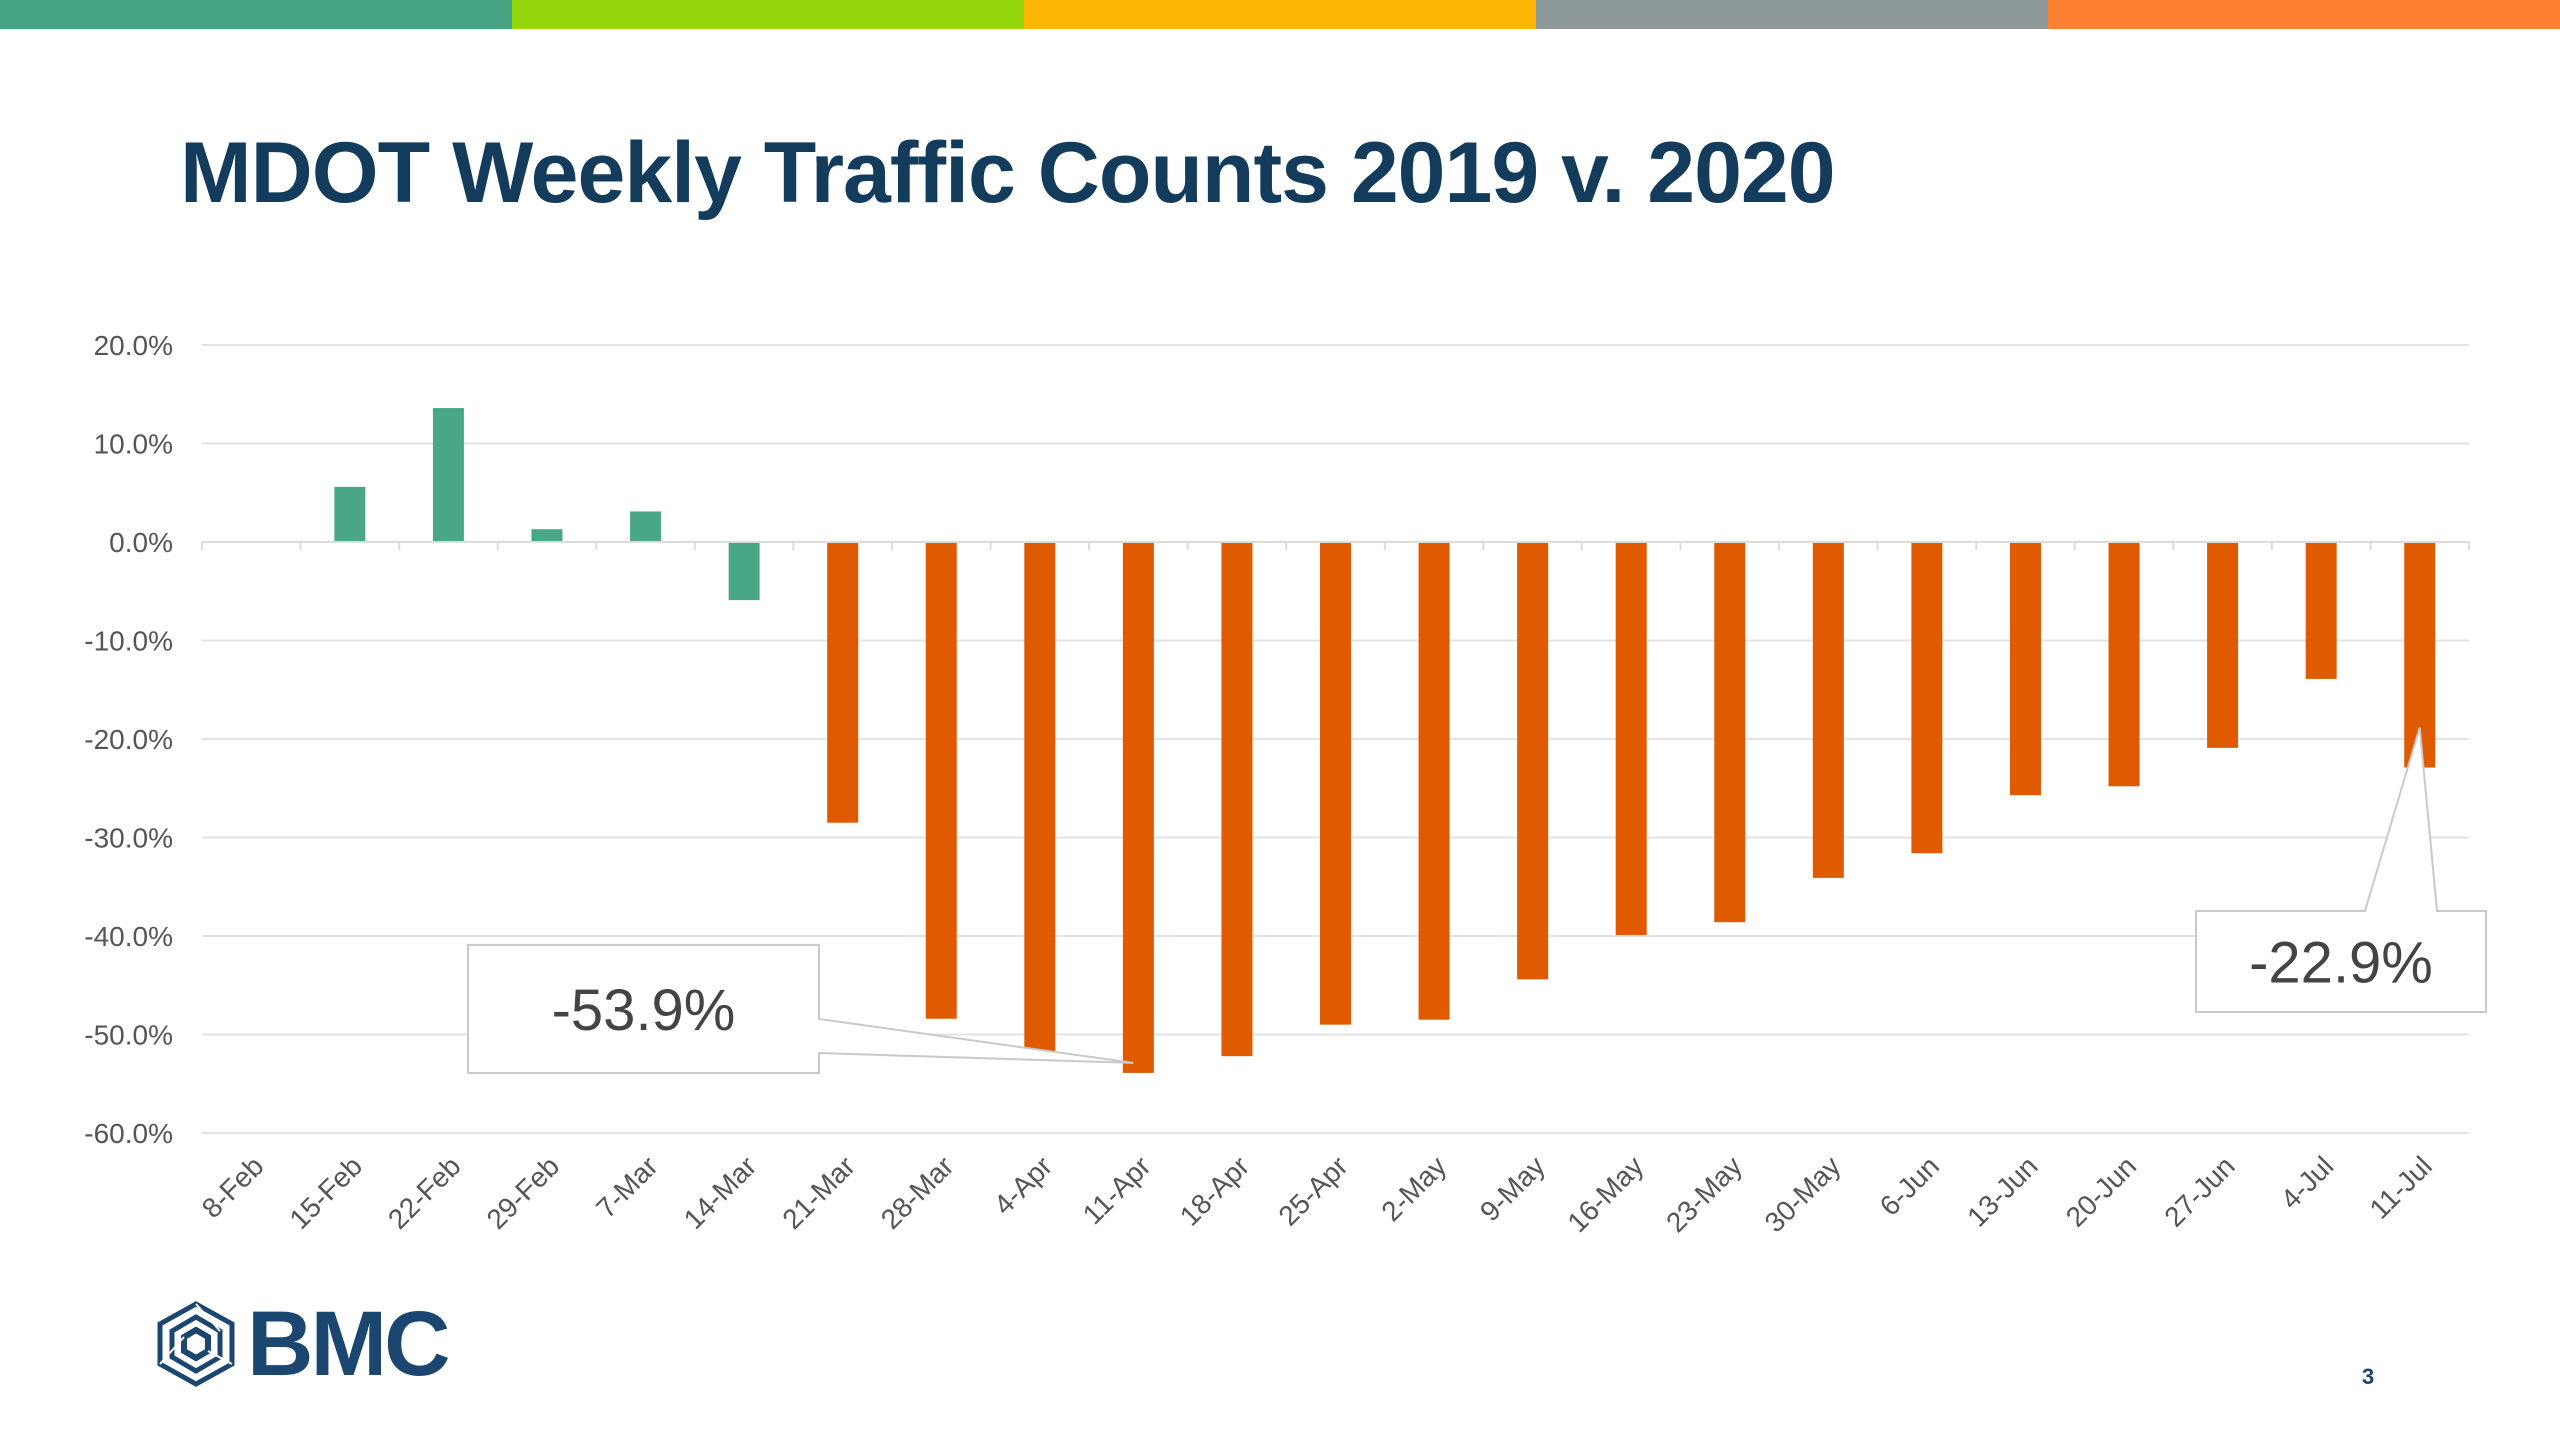  Describe the element at coordinates (2321, 610) in the screenshot. I see `bar-4-Jul` at that location.